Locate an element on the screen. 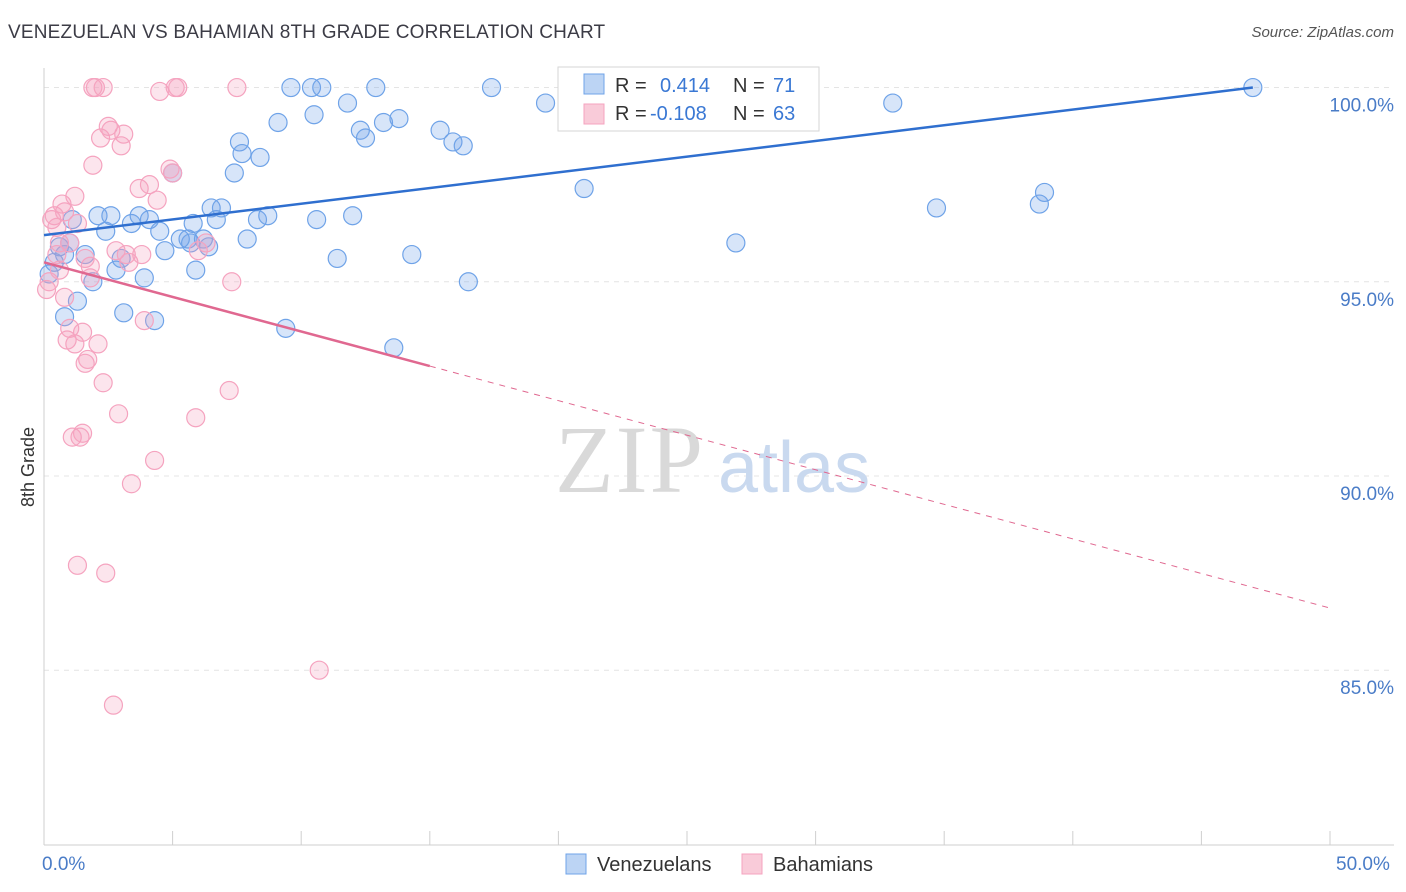 This screenshot has height=892, width=1406. legend-swatch-bahamians is located at coordinates (594, 114).